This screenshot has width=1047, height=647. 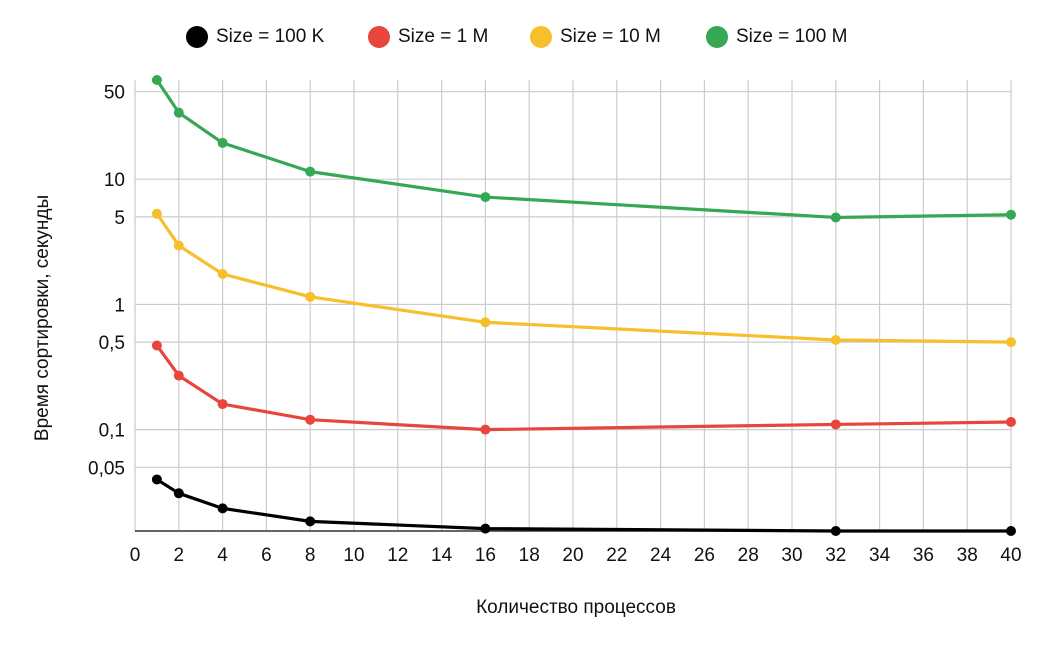 What do you see at coordinates (442, 555) in the screenshot?
I see `x-tick-label: 14` at bounding box center [442, 555].